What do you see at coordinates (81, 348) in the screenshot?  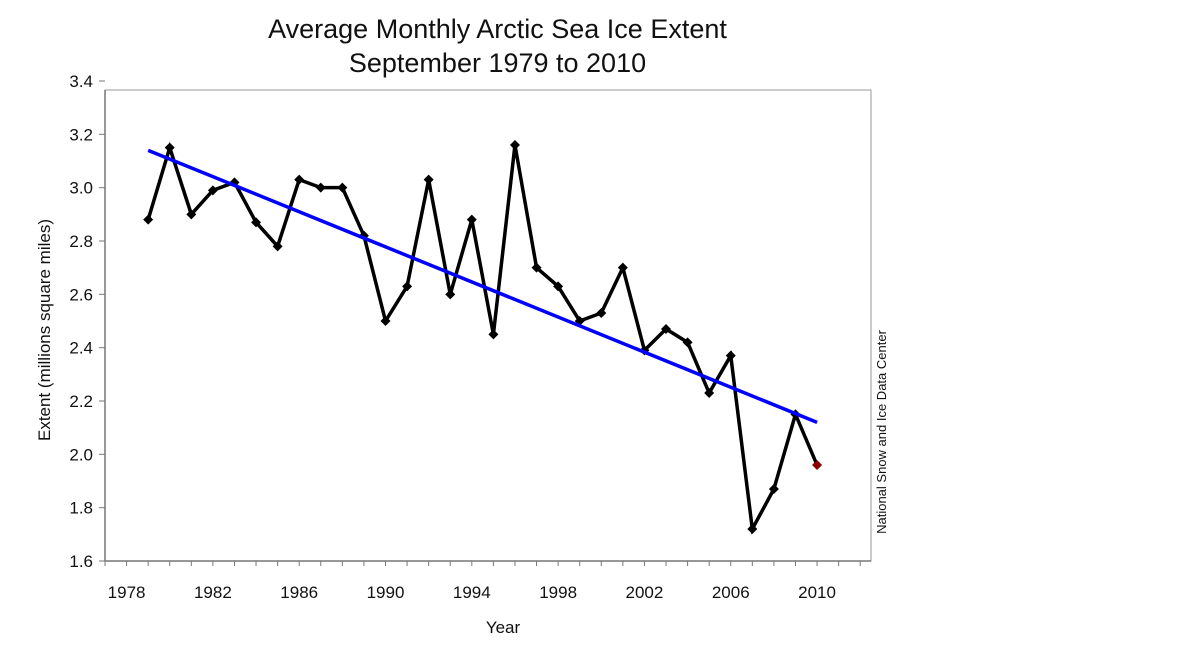 I see `y-tick-label: 2.4` at bounding box center [81, 348].